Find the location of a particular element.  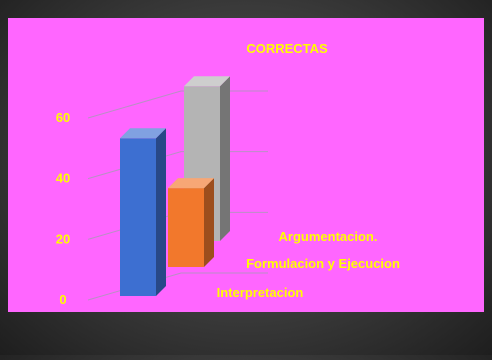

y-tick-label: 60 is located at coordinates (63, 117).